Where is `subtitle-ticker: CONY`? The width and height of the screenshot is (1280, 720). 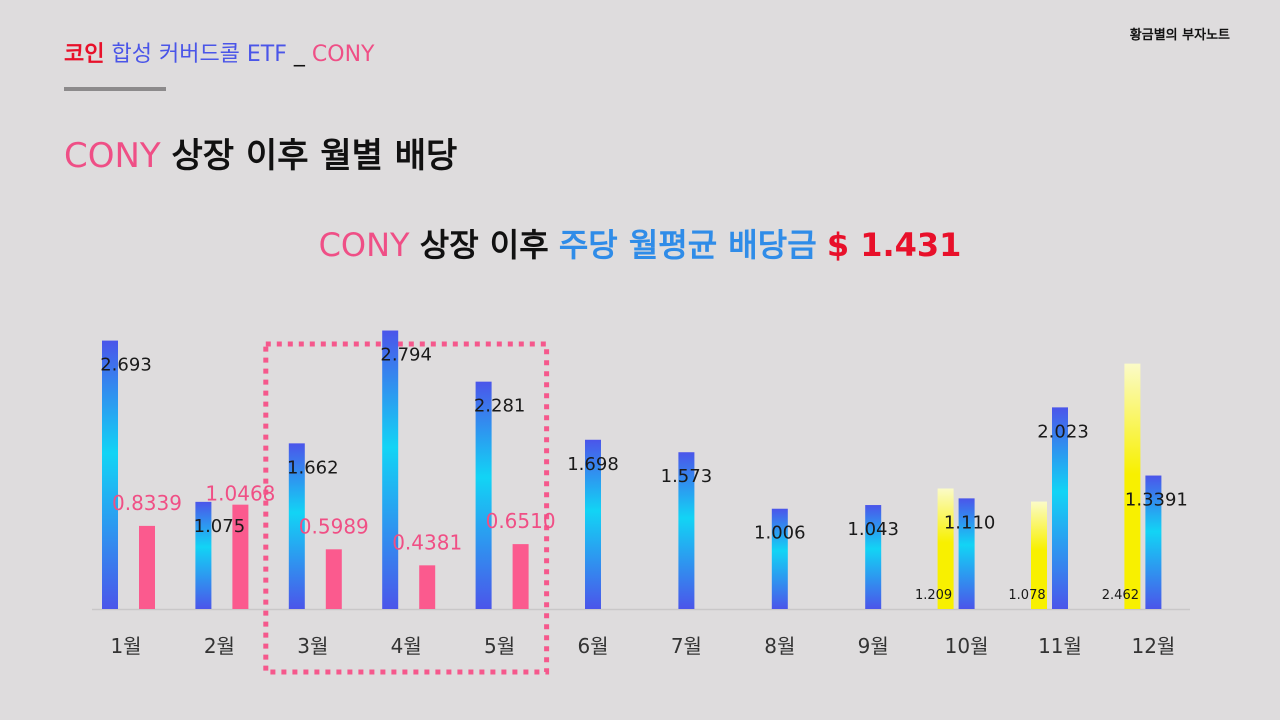
subtitle-ticker: CONY is located at coordinates (364, 245).